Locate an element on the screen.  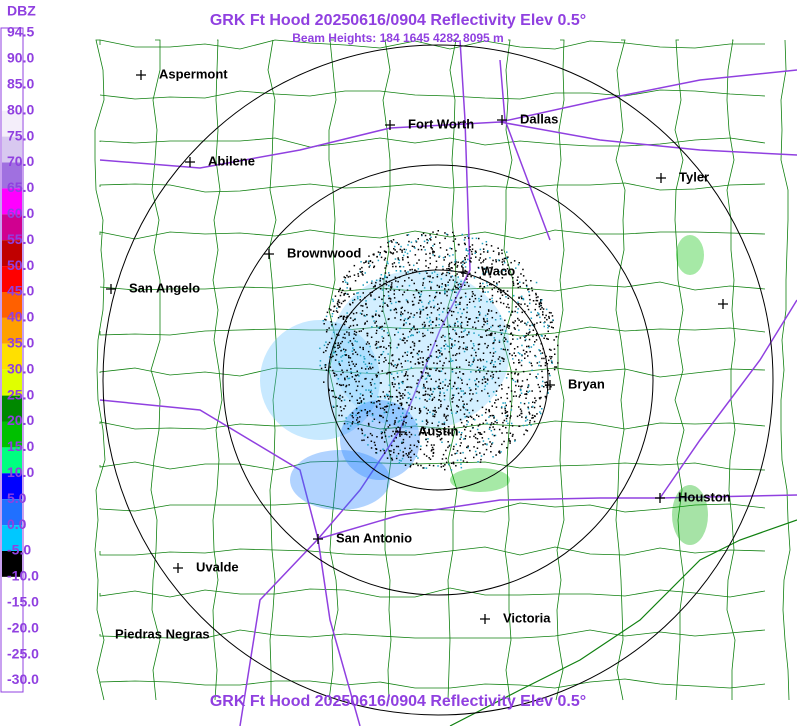
city-label: Houston is located at coordinates (704, 496).